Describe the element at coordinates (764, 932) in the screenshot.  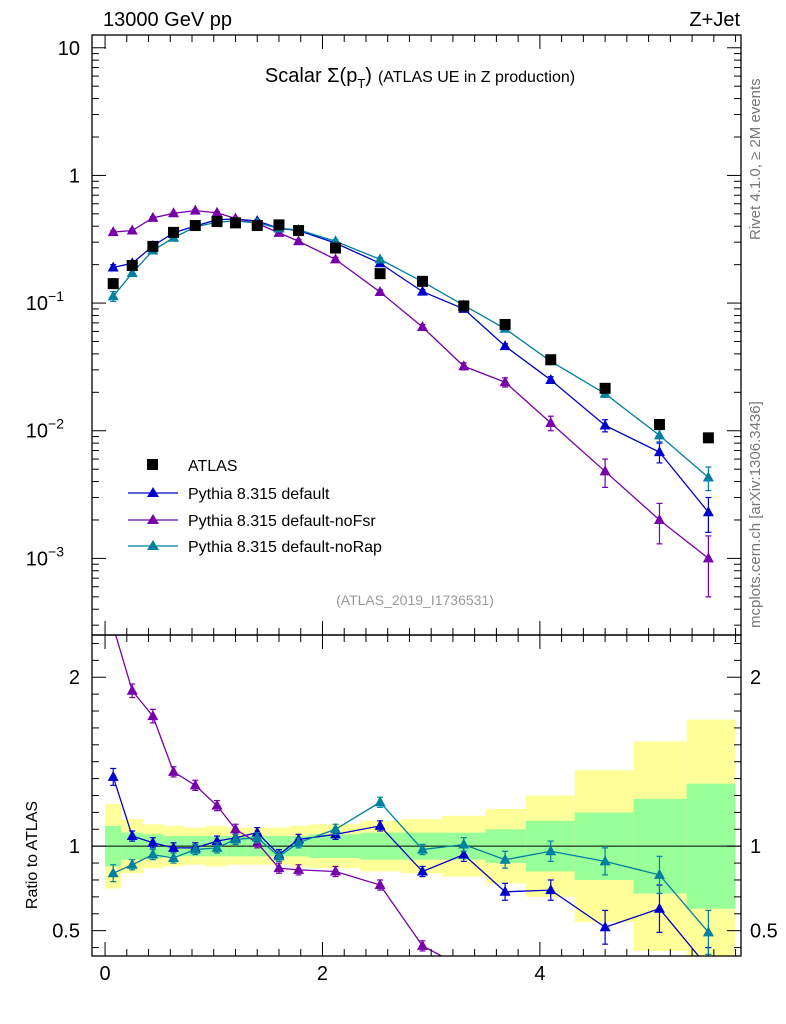
I see `ratio-ytick-label-right: 0.5` at that location.